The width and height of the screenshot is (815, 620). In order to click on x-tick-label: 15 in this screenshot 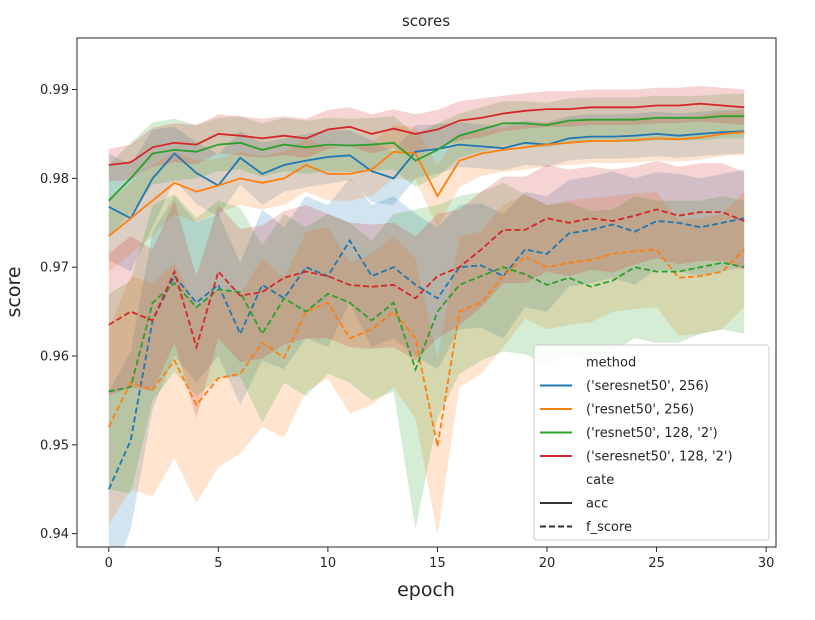, I will do `click(437, 563)`.